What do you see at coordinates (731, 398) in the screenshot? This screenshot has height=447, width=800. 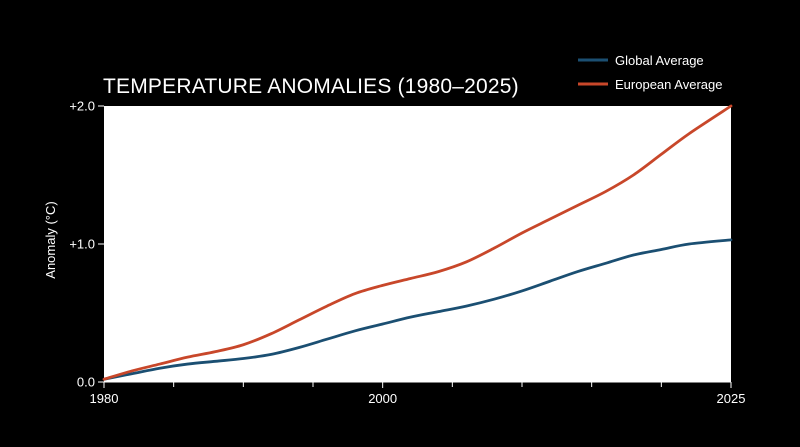 I see `x-tick-label-2025: 2025` at bounding box center [731, 398].